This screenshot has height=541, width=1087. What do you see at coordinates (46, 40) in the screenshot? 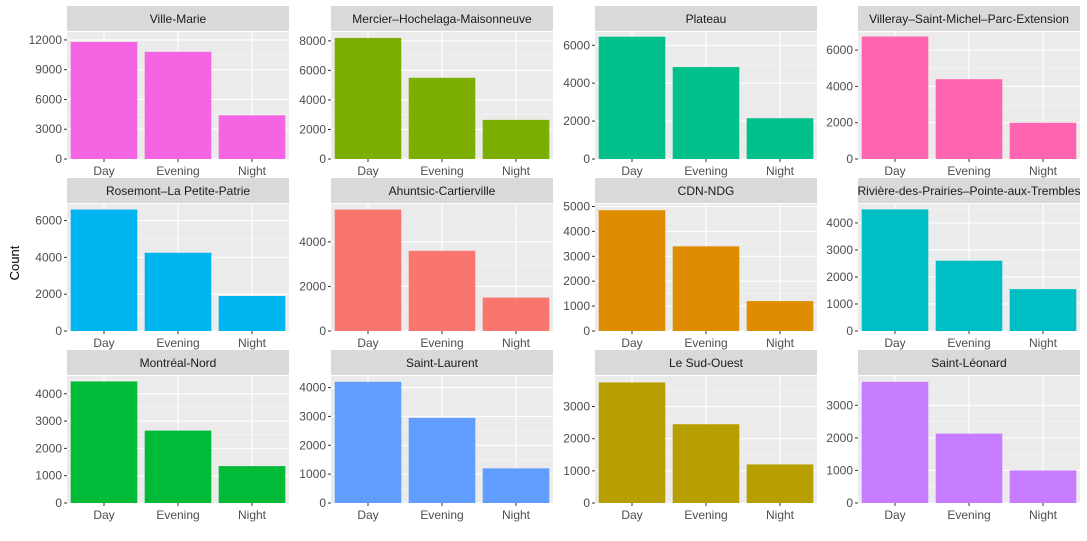
I see `y-tick-label: 12000` at bounding box center [46, 40].